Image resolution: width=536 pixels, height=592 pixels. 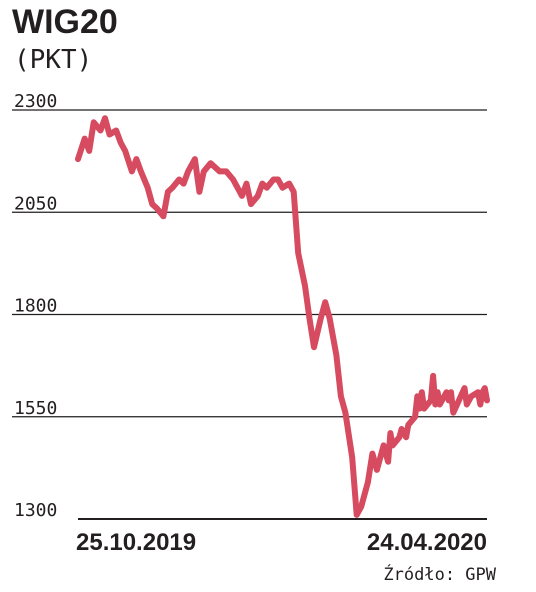 I want to click on y-tick-label: 2300, so click(x=35, y=101).